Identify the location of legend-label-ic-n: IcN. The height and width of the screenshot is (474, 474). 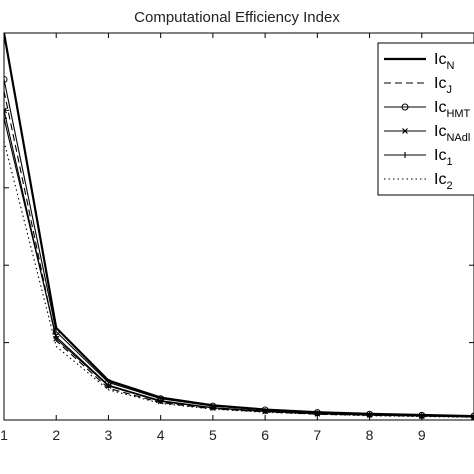
(444, 61).